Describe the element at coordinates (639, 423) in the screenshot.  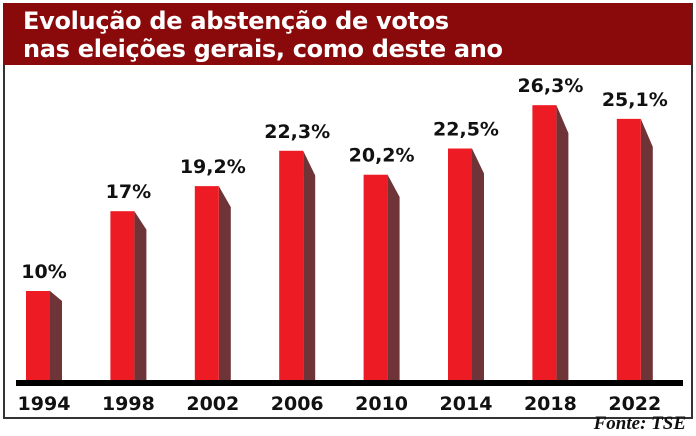
I see `source-note: Fonte: TSE` at that location.